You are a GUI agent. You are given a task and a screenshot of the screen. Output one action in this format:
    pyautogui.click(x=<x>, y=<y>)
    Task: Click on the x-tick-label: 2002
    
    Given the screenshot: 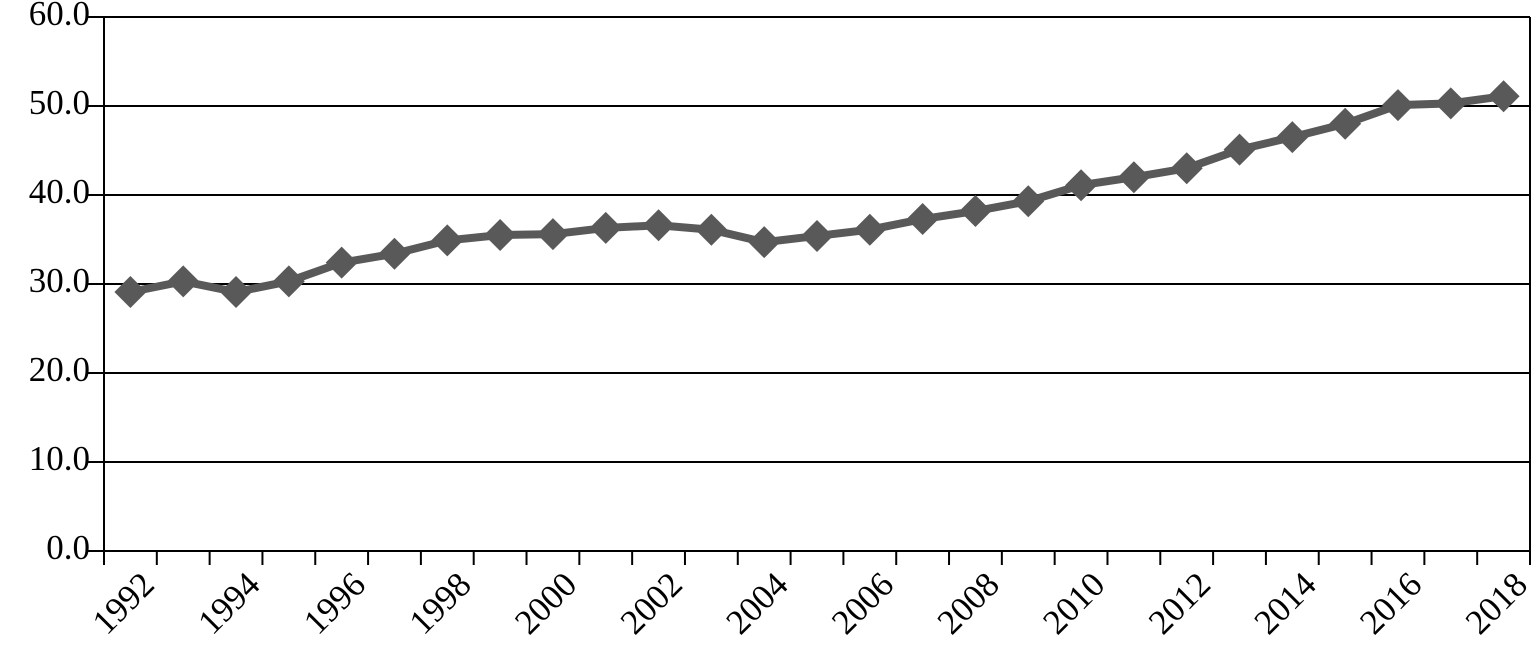 What is the action you would take?
    pyautogui.click(x=651, y=603)
    